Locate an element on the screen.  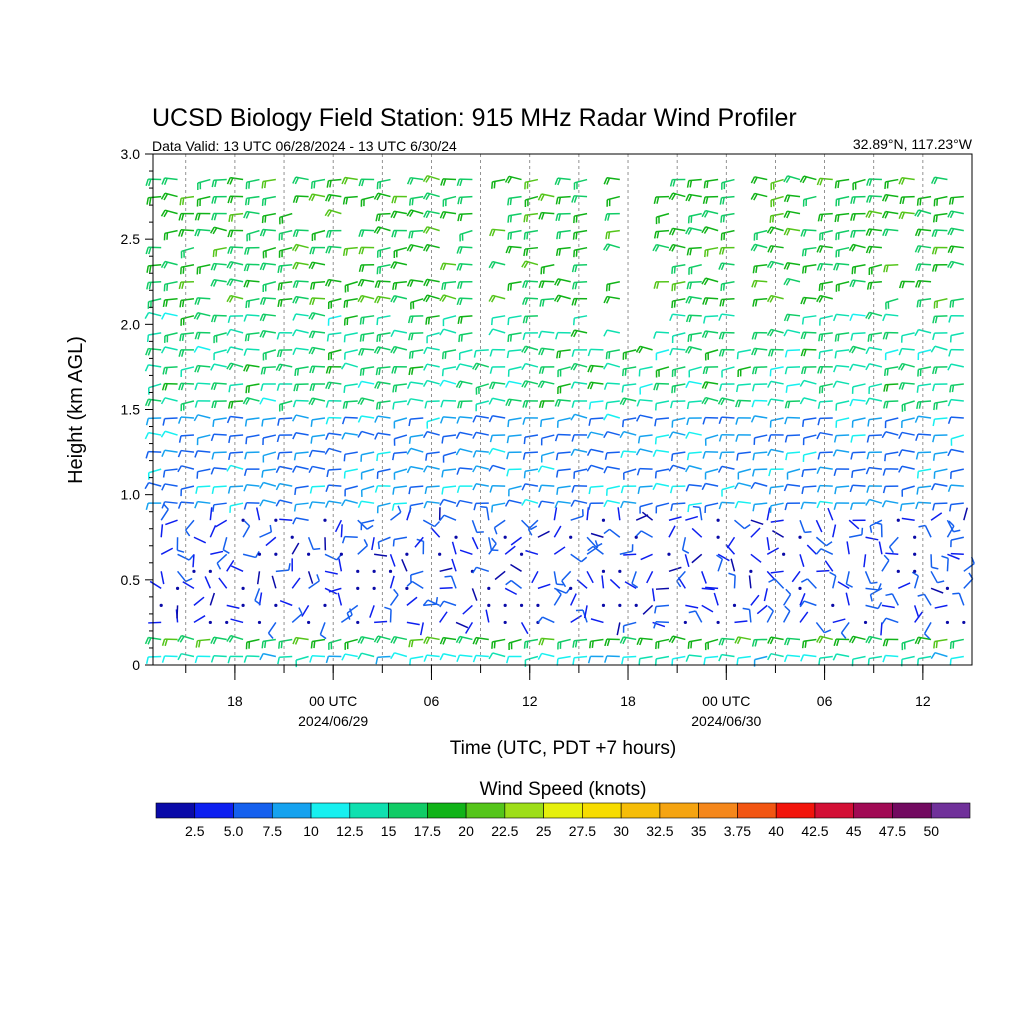
calm-dot is located at coordinates (521, 554).